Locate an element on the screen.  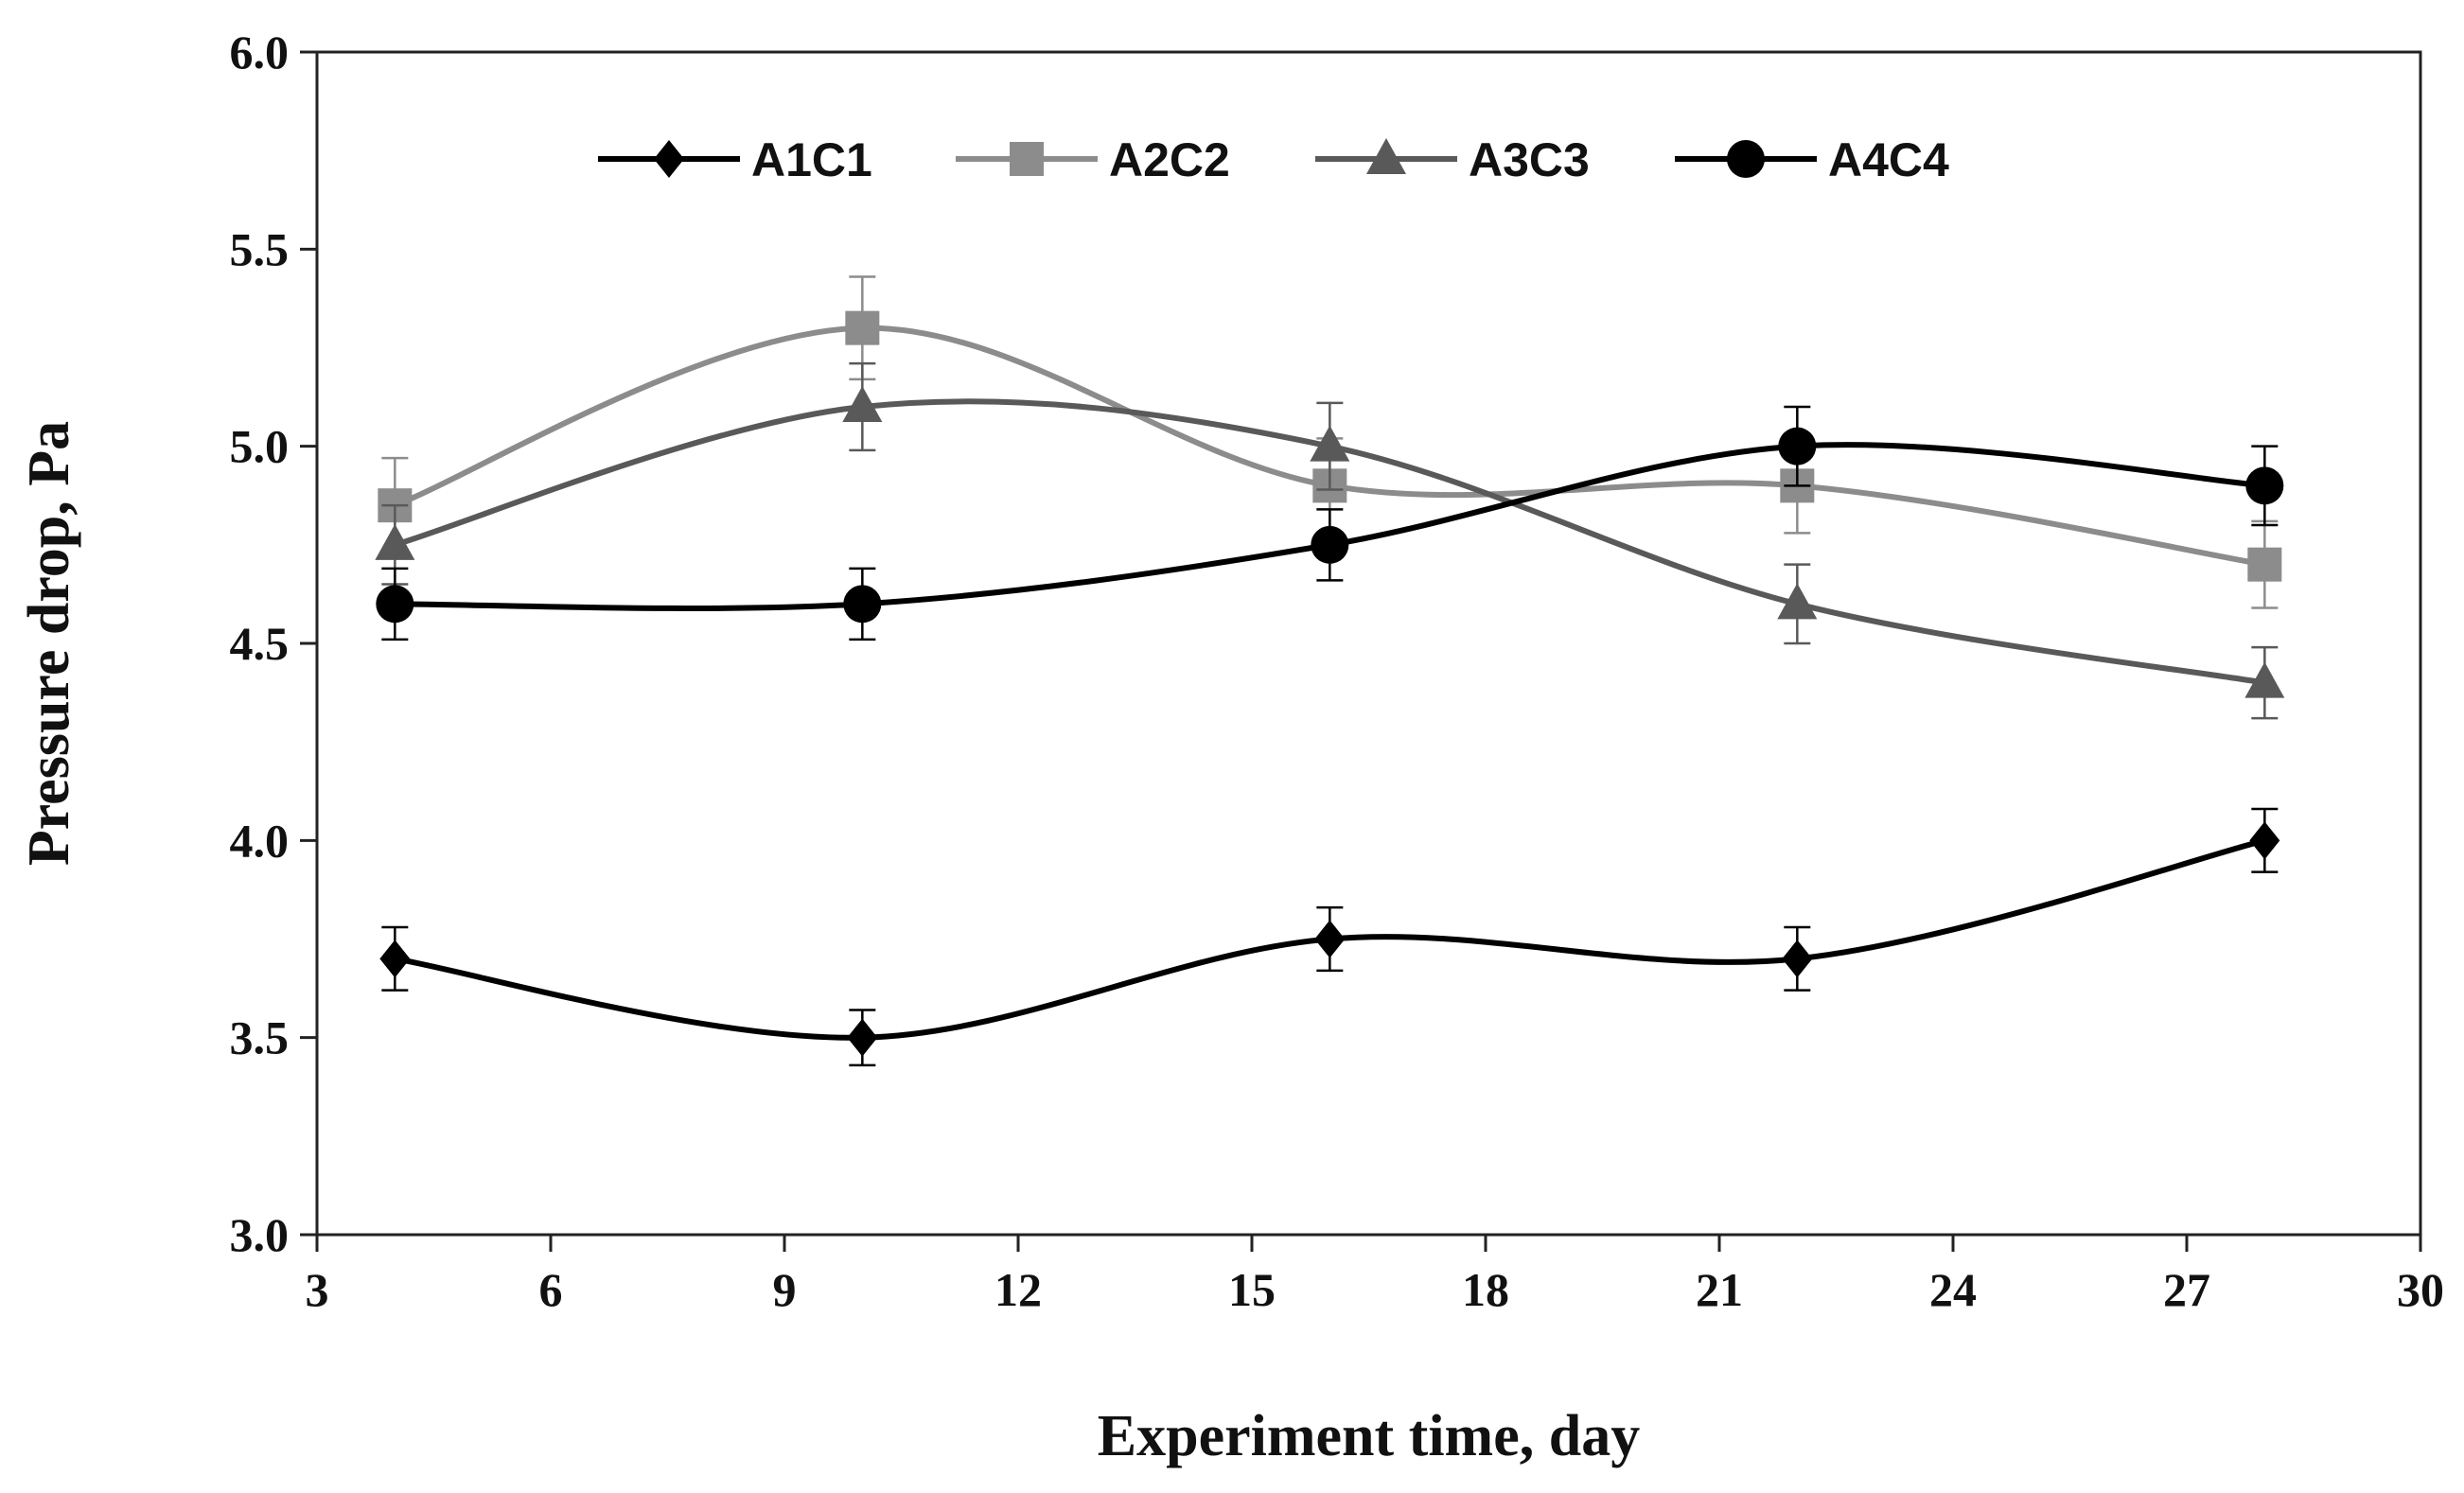
x-tick-label: 6 is located at coordinates (551, 1289).